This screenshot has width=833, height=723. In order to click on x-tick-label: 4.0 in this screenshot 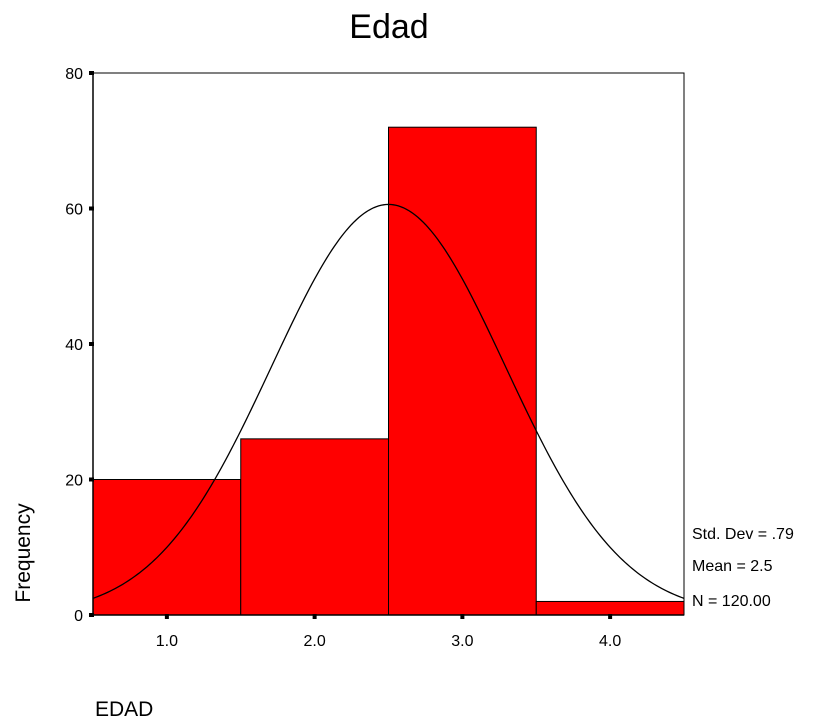, I will do `click(610, 641)`.